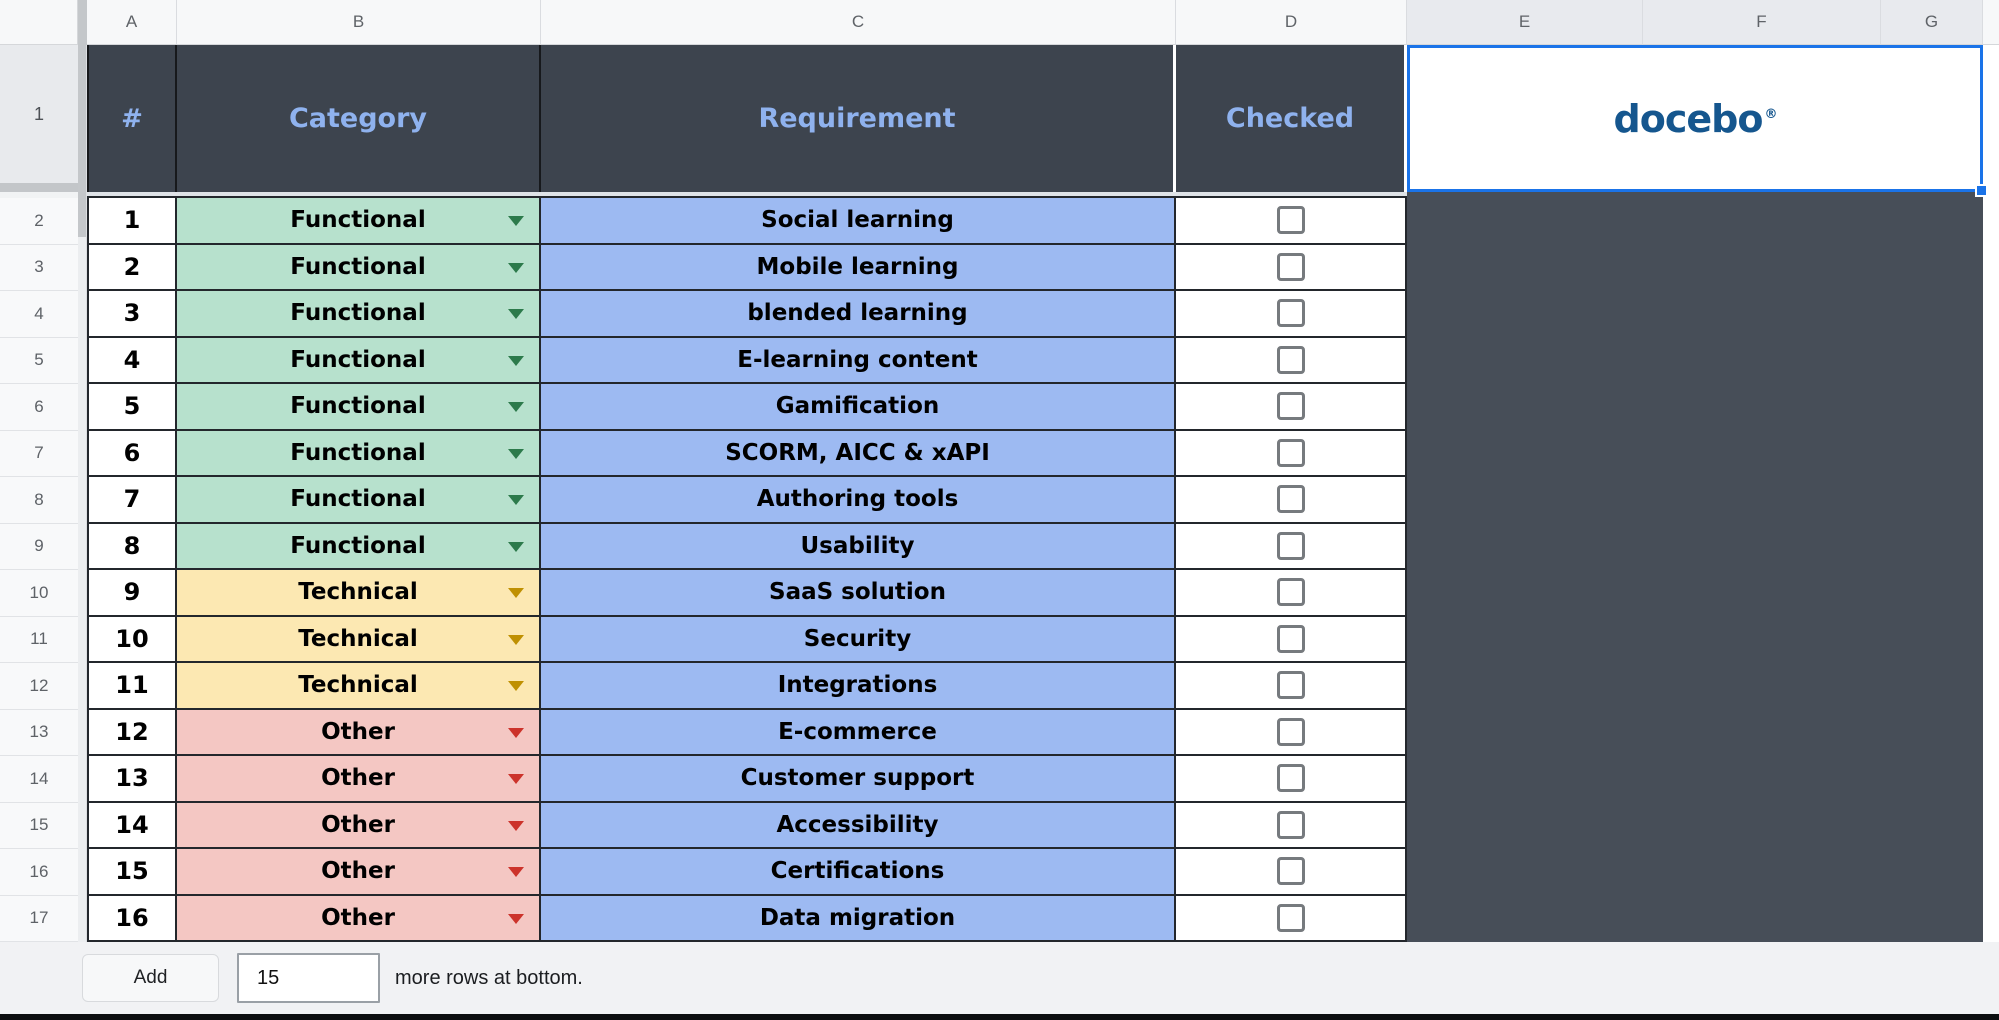  What do you see at coordinates (39, 360) in the screenshot?
I see `row-header-5: 5` at bounding box center [39, 360].